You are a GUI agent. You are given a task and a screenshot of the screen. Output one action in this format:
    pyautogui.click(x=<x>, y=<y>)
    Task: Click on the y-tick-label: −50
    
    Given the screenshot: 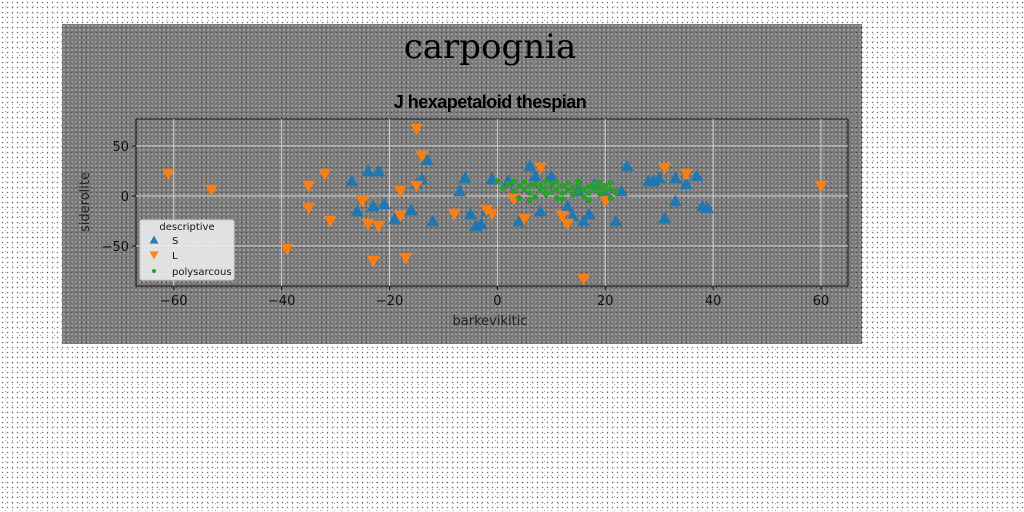 What is the action you would take?
    pyautogui.click(x=115, y=247)
    